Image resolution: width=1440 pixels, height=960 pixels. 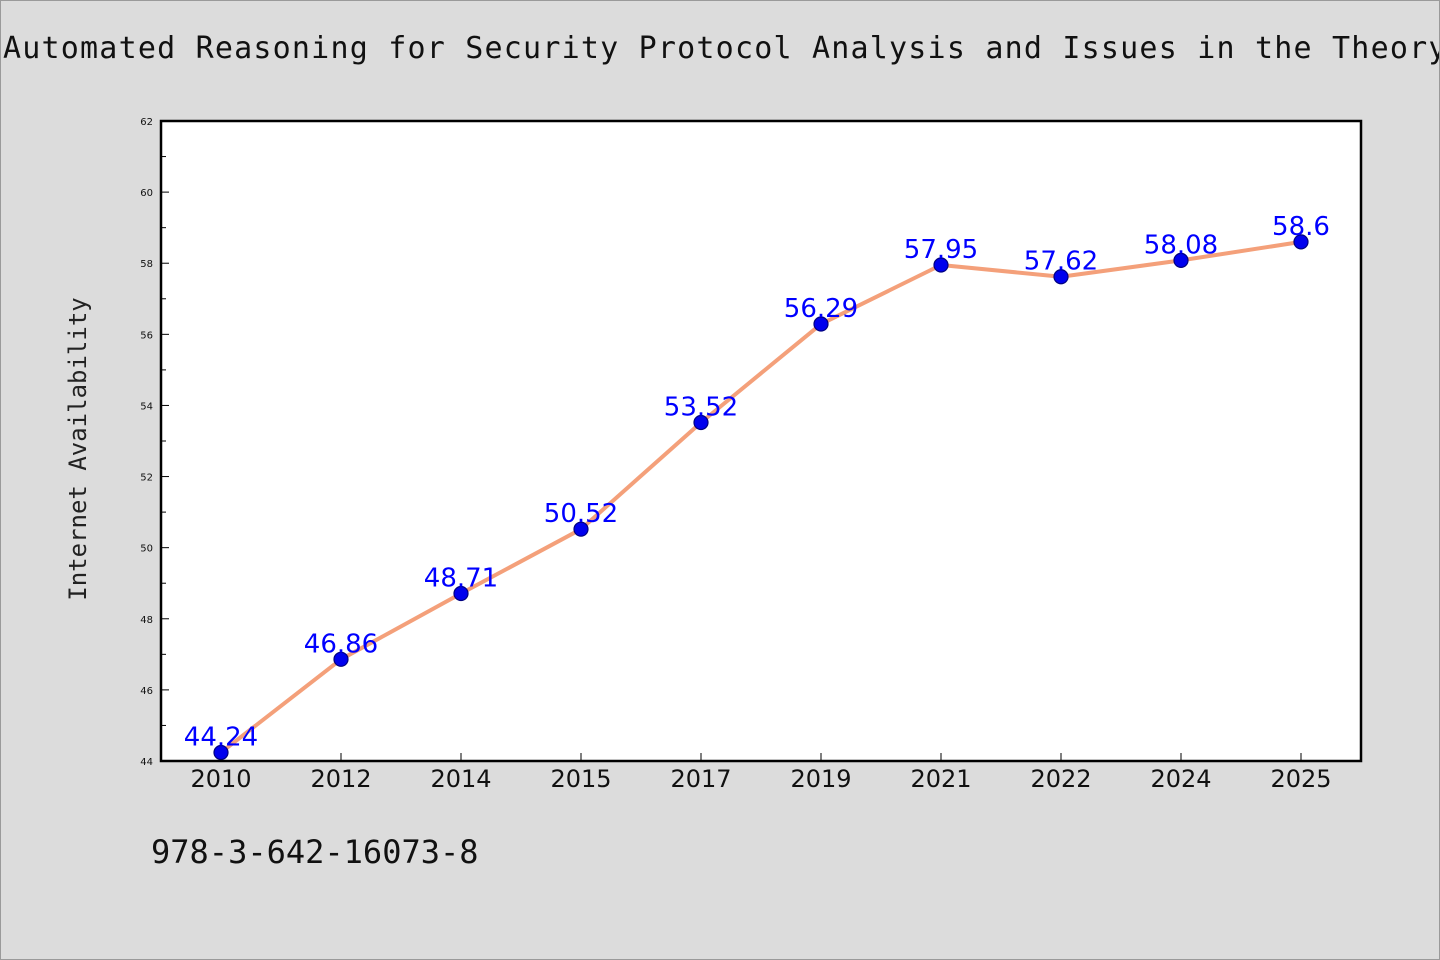 What do you see at coordinates (146, 478) in the screenshot?
I see `y-tick-label: 52` at bounding box center [146, 478].